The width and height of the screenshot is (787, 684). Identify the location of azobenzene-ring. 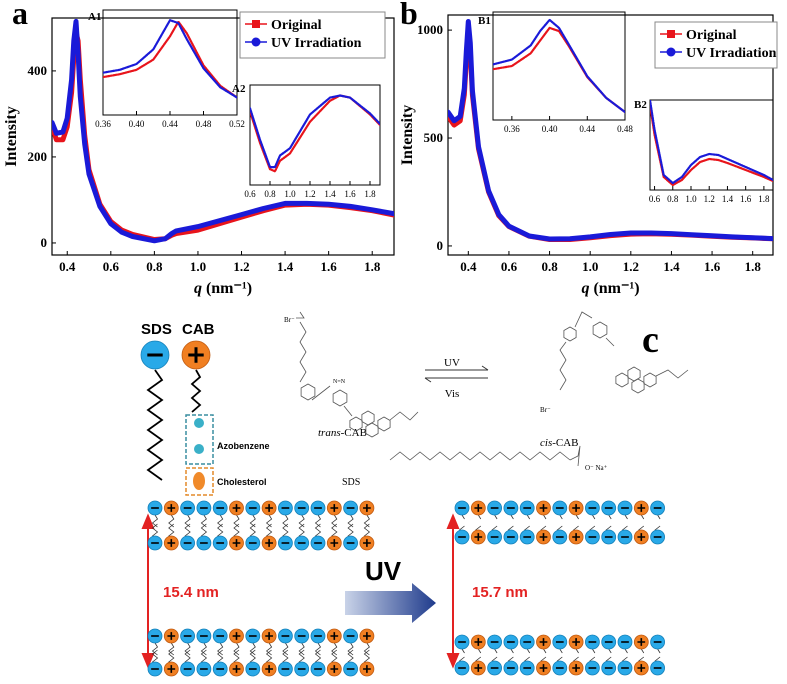
(199, 449).